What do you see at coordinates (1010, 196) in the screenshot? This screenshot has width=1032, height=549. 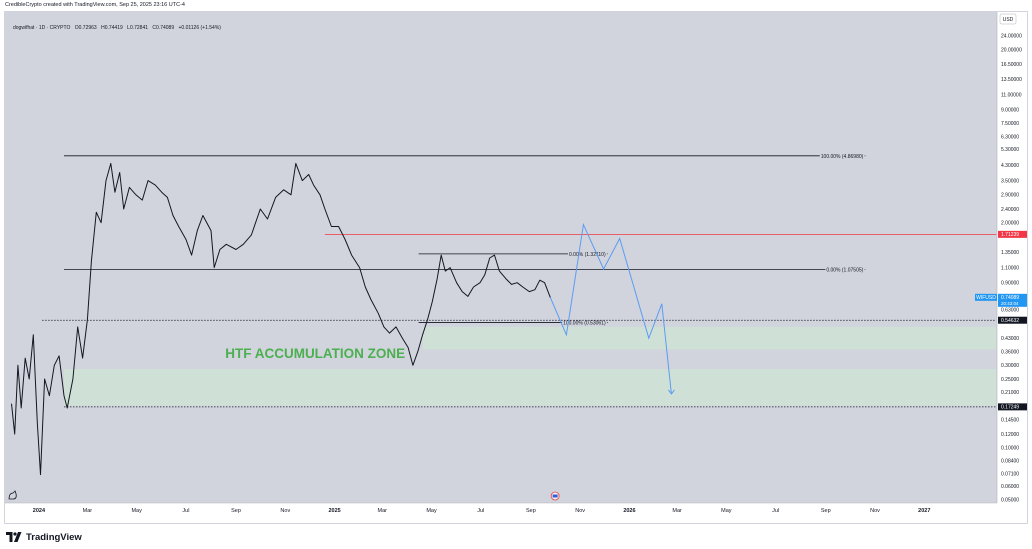 I see `y-tick-label: 2.90000` at bounding box center [1010, 196].